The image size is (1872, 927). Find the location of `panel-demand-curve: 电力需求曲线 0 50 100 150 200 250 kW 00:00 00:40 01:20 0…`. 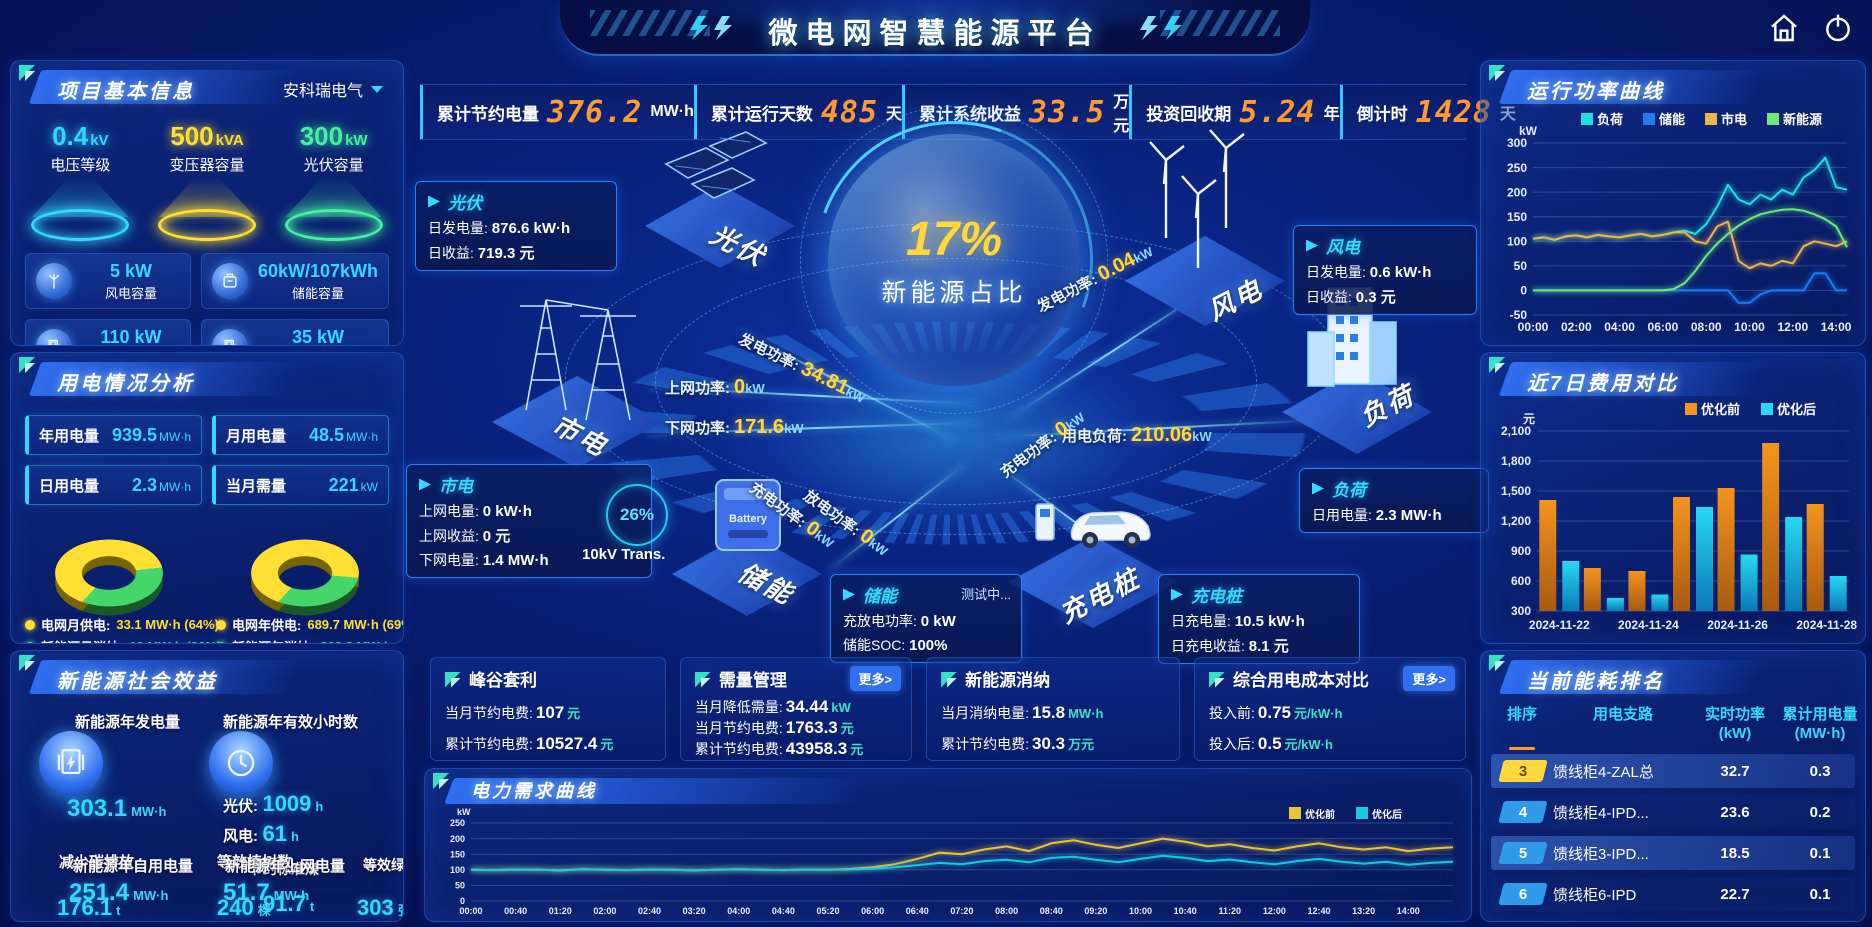

panel-demand-curve: 电力需求曲线 0 50 100 150 200 250 kW 00:00 00:40 01:20 0… is located at coordinates (948, 845).